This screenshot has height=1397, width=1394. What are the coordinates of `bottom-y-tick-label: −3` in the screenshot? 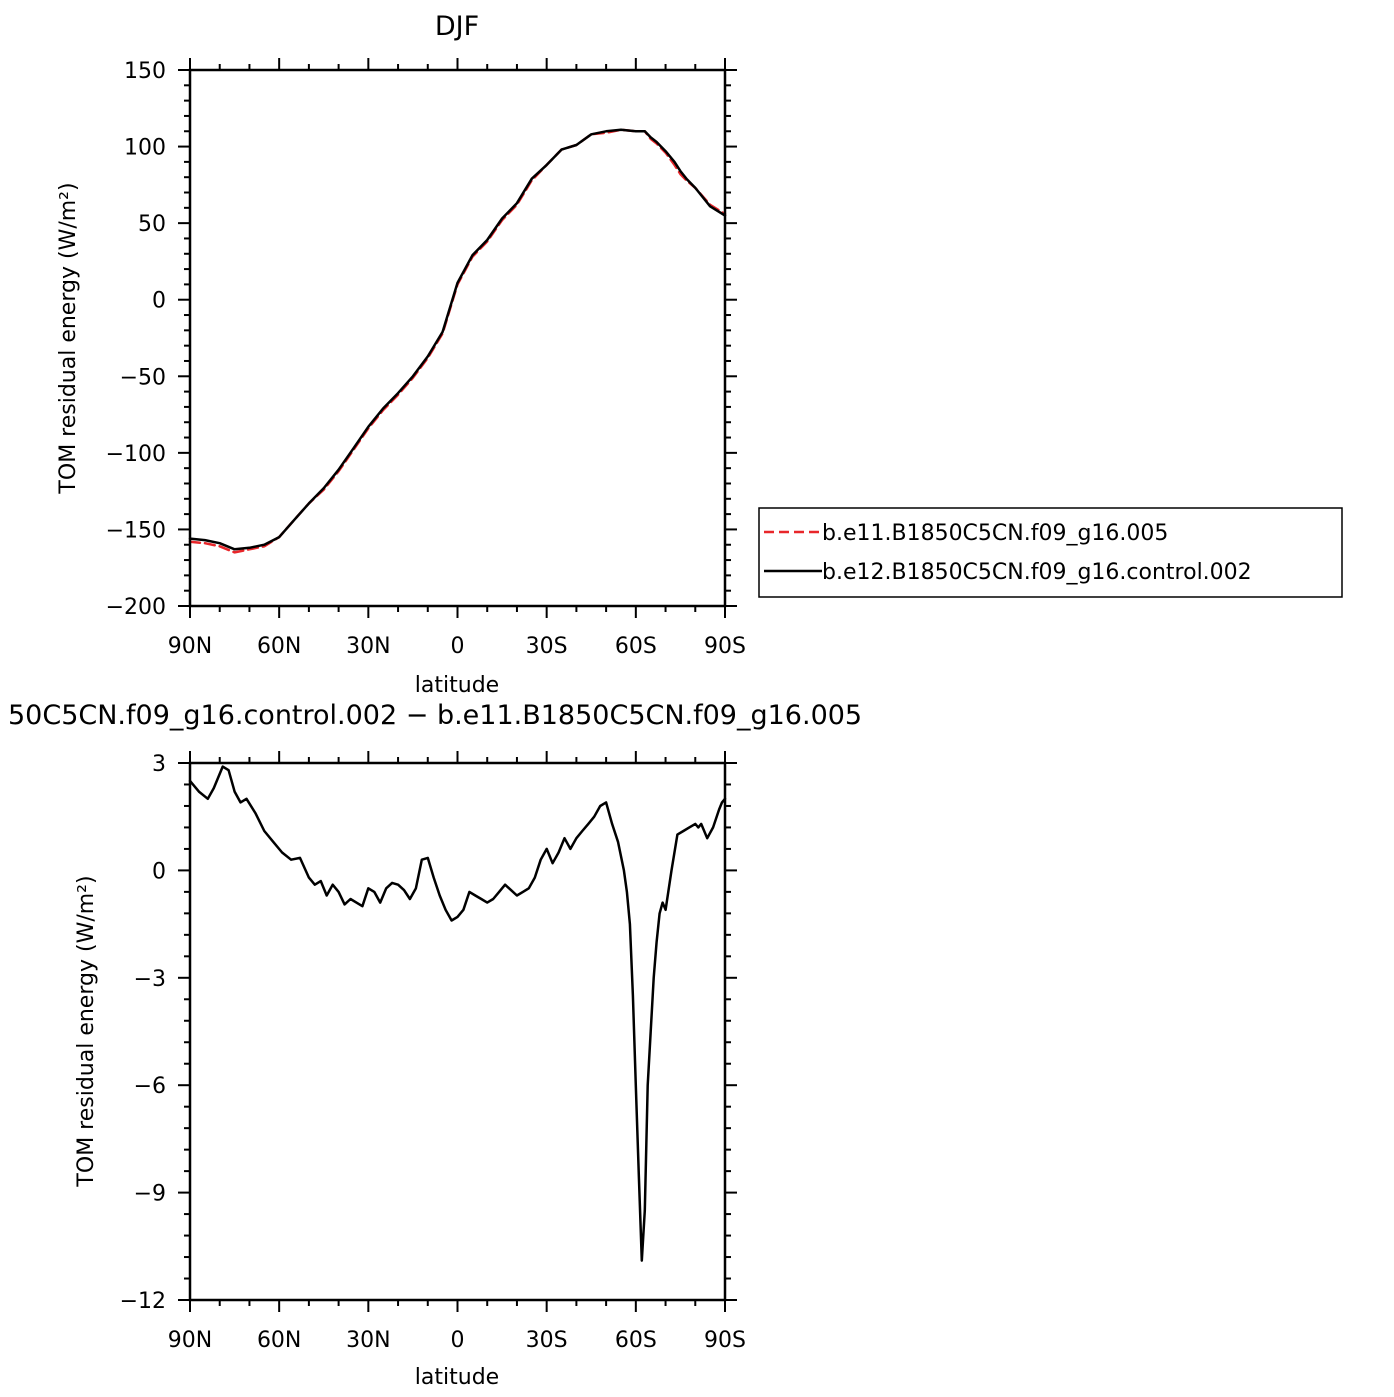 It's located at (150, 979).